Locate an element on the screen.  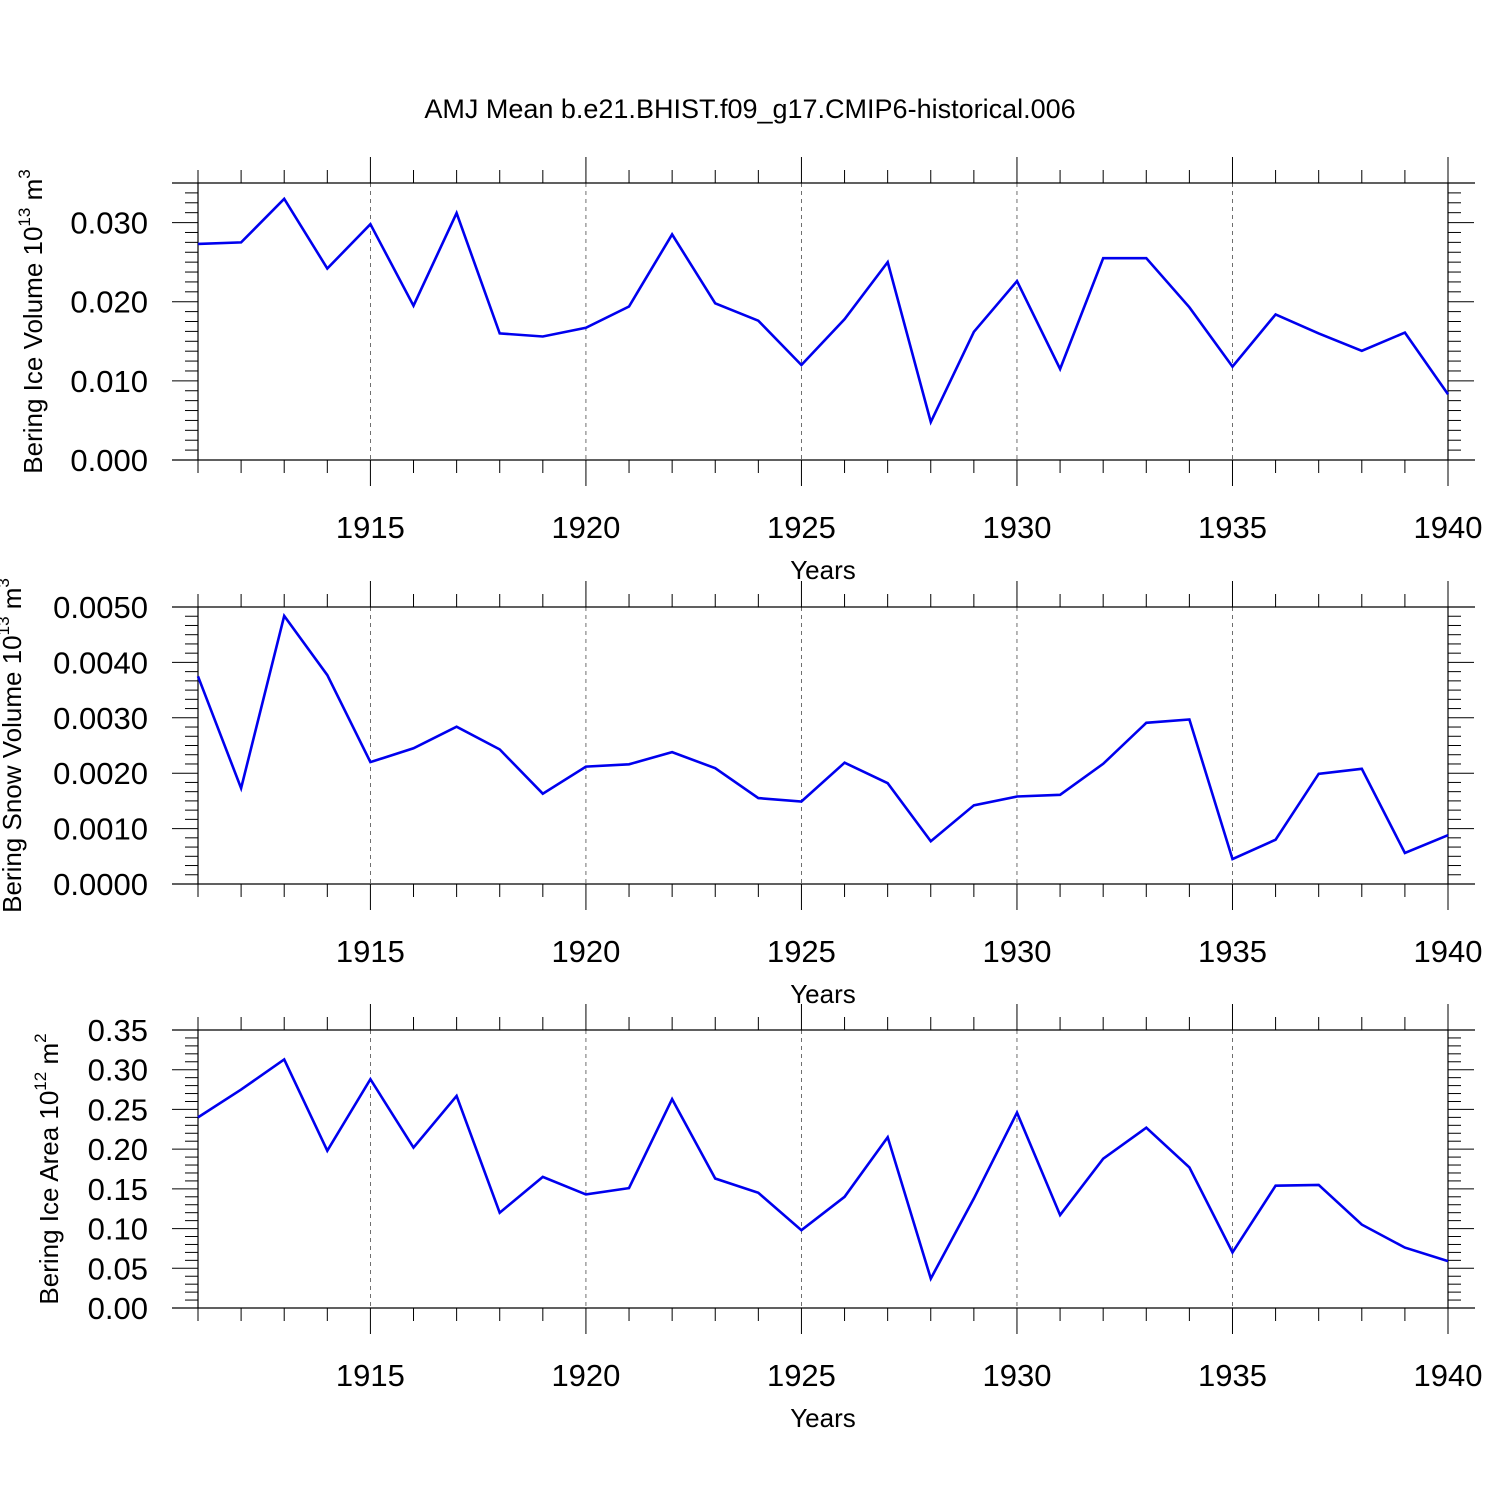
y-tick-label: 0.0010 is located at coordinates (100, 829).